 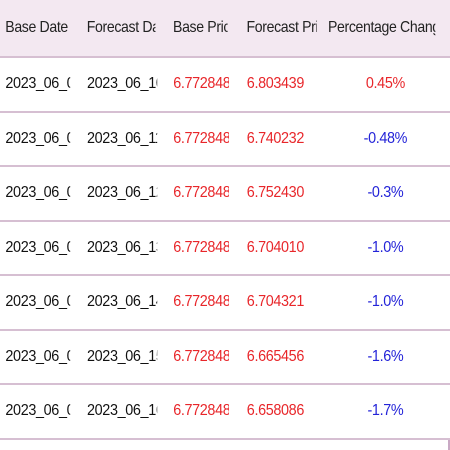 I want to click on forecast-date-cell: 2023_06_11, so click(x=122, y=138).